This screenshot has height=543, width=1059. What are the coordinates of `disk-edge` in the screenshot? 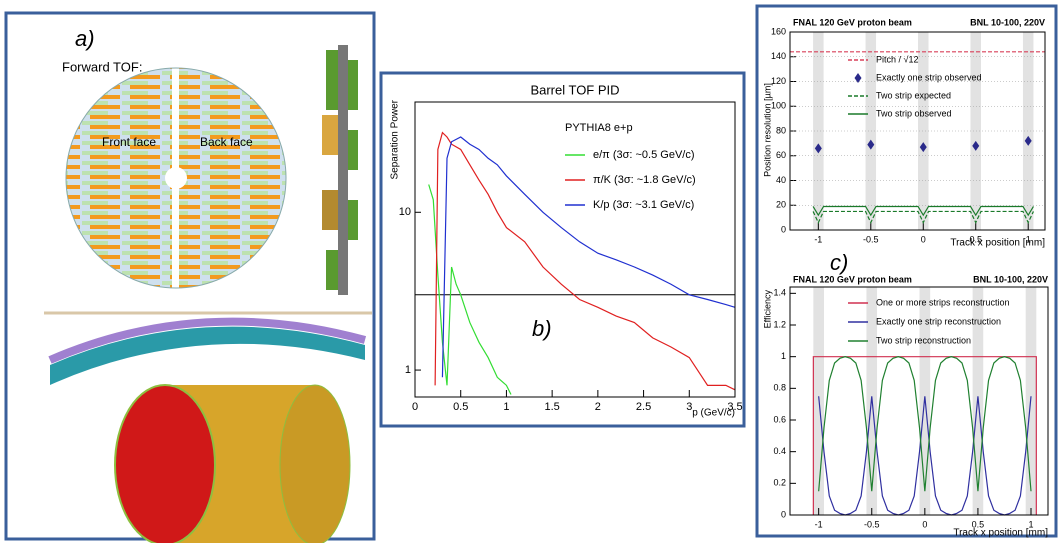 It's located at (176, 178).